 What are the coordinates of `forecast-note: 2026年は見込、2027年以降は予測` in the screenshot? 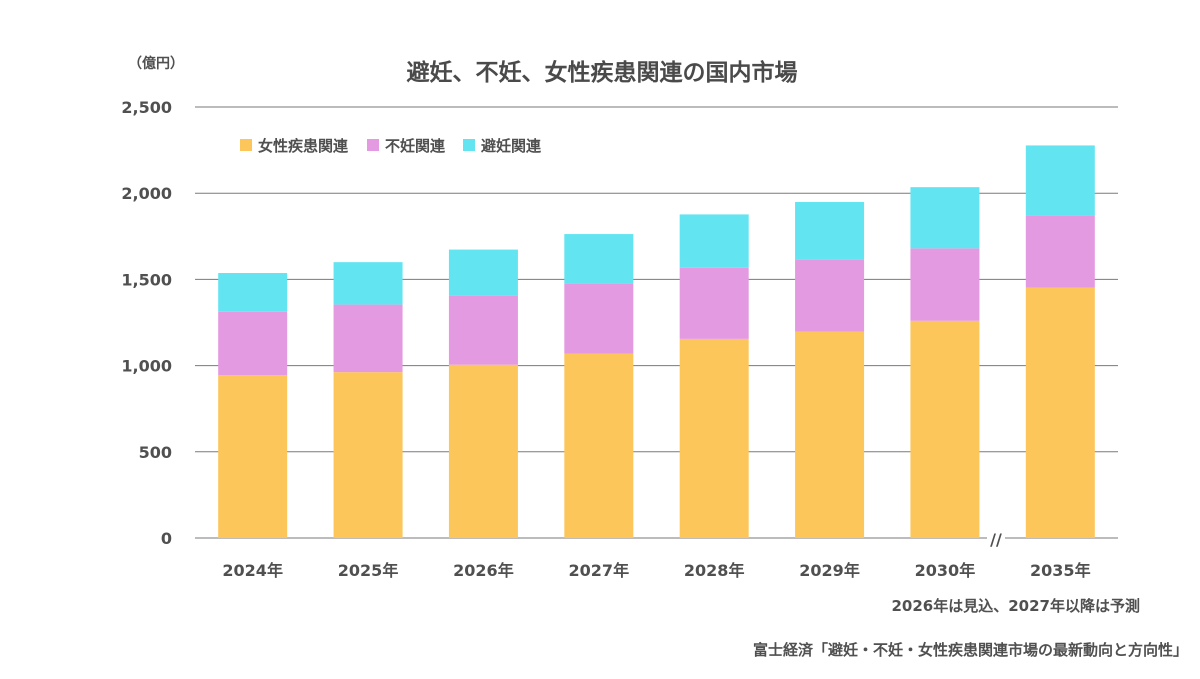 It's located at (1016, 606).